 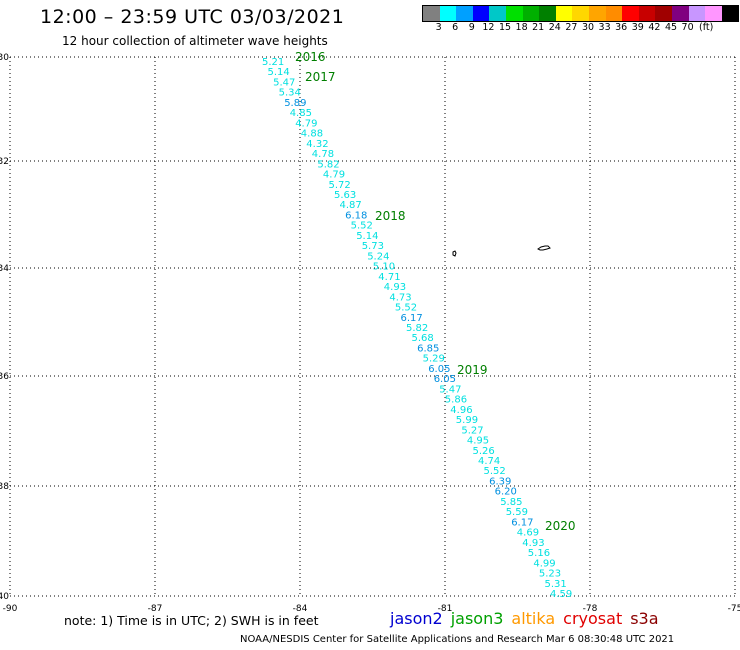 What do you see at coordinates (550, 574) in the screenshot?
I see `wave-height-value: 5.23` at bounding box center [550, 574].